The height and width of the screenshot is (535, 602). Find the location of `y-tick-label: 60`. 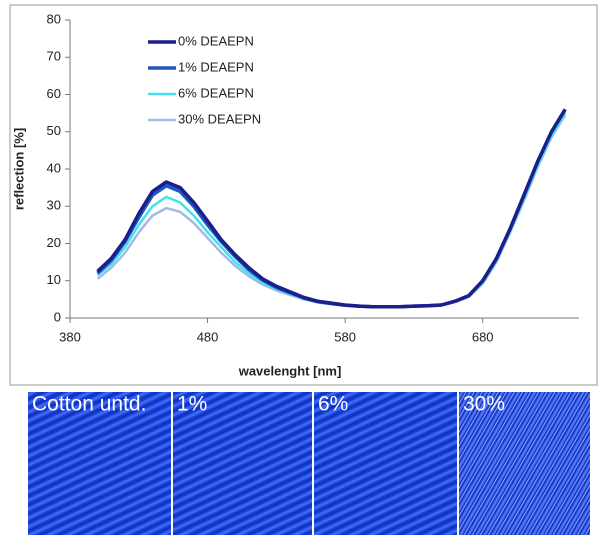

y-tick-label: 60 is located at coordinates (54, 93).